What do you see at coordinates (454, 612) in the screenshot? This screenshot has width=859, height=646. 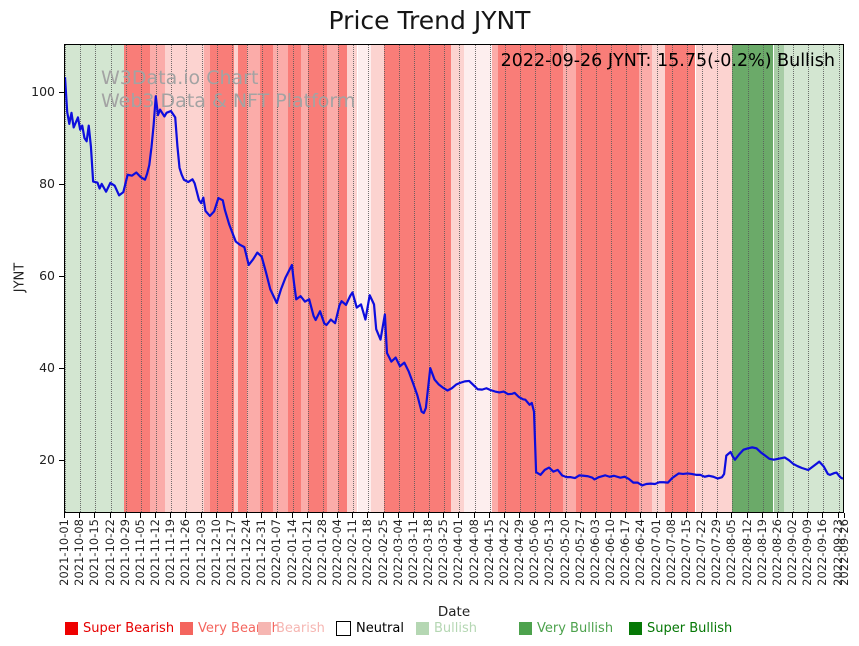 I see `x-axis-label: Date` at bounding box center [454, 612].